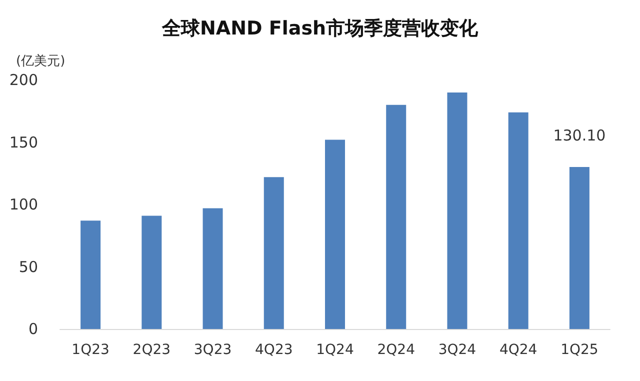 The width and height of the screenshot is (640, 381). What do you see at coordinates (23, 80) in the screenshot?
I see `y-tick-label: 200` at bounding box center [23, 80].